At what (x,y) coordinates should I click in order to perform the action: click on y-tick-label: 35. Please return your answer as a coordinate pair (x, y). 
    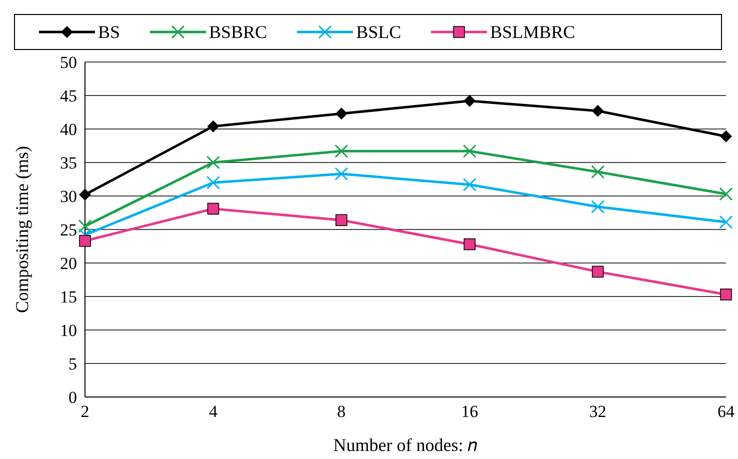
    Looking at the image, I should click on (68, 163).